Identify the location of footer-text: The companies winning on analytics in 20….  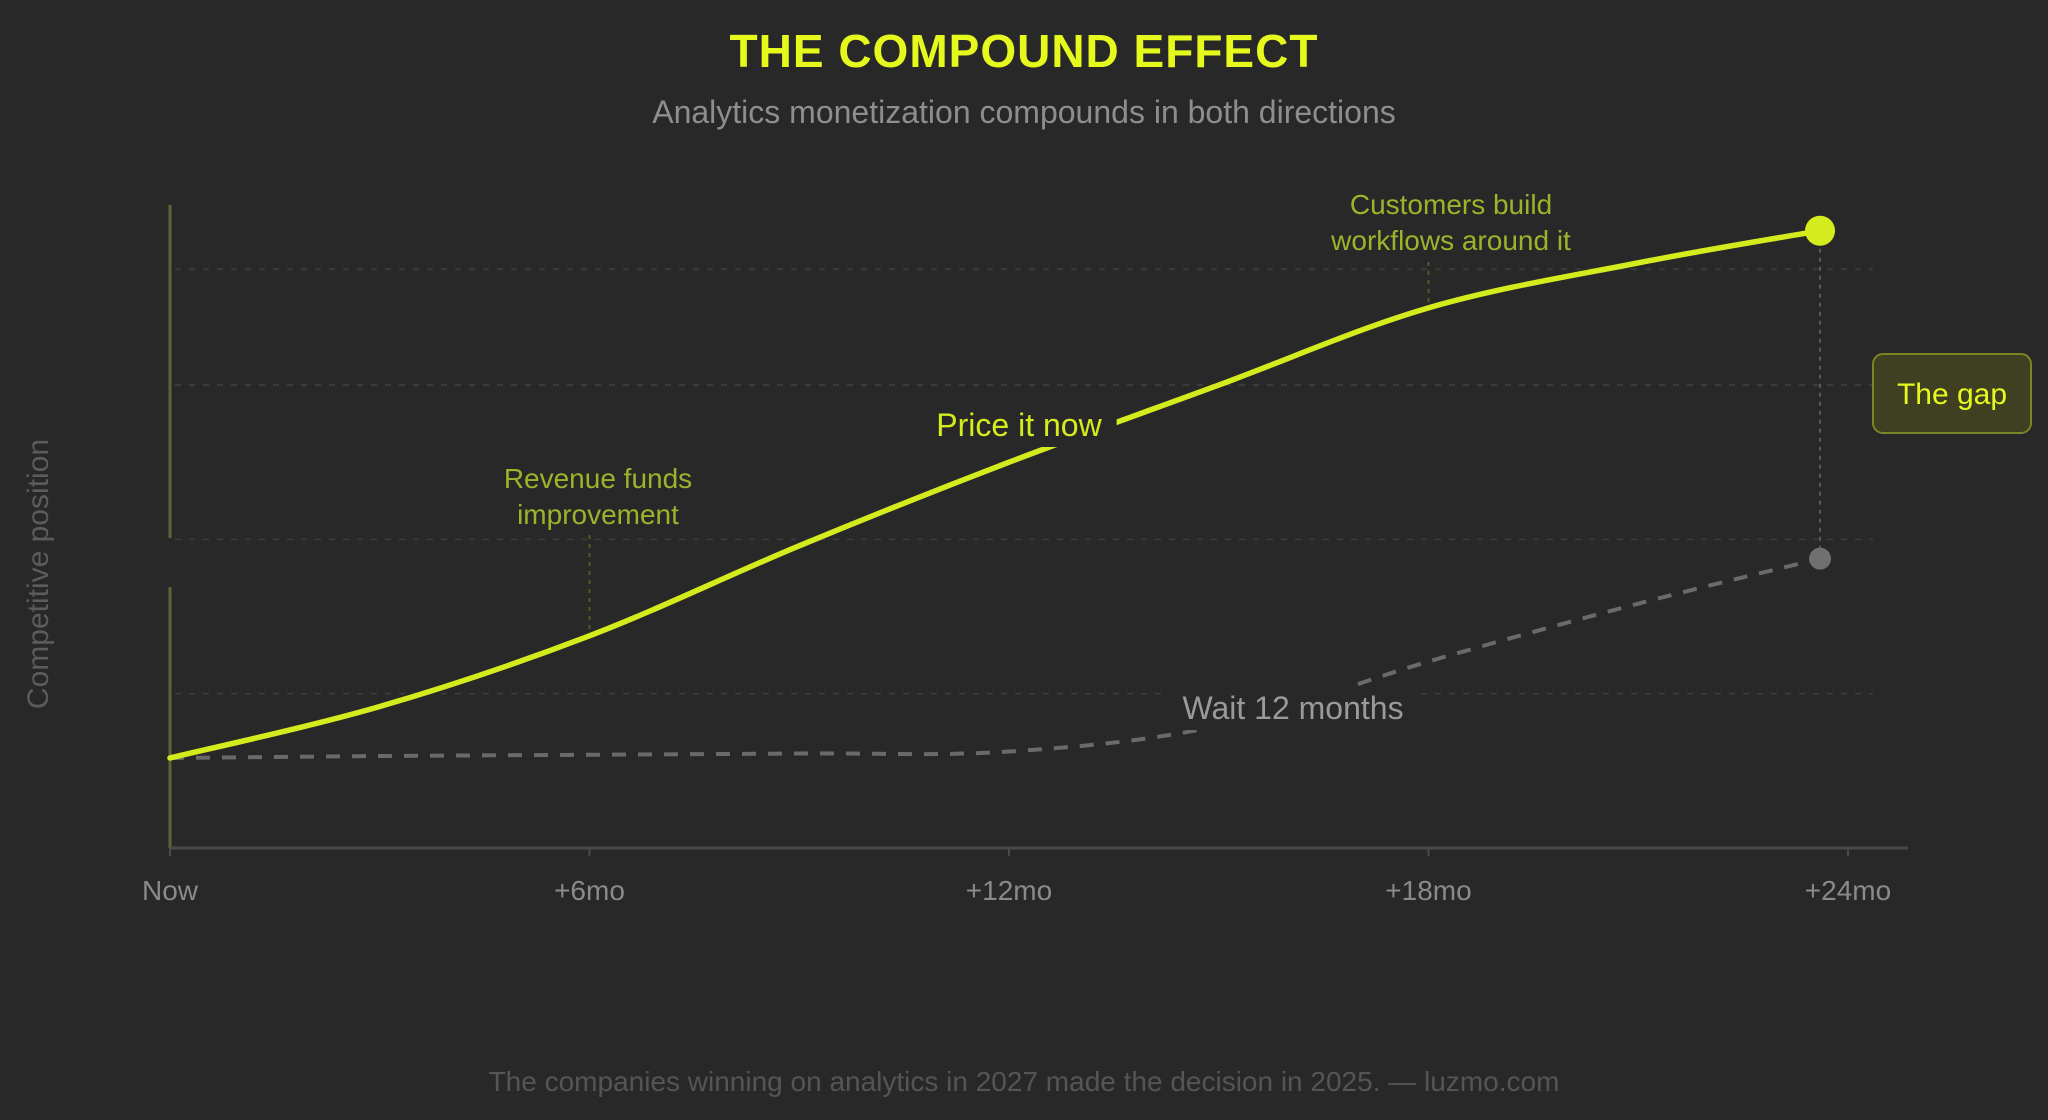
(1024, 1081).